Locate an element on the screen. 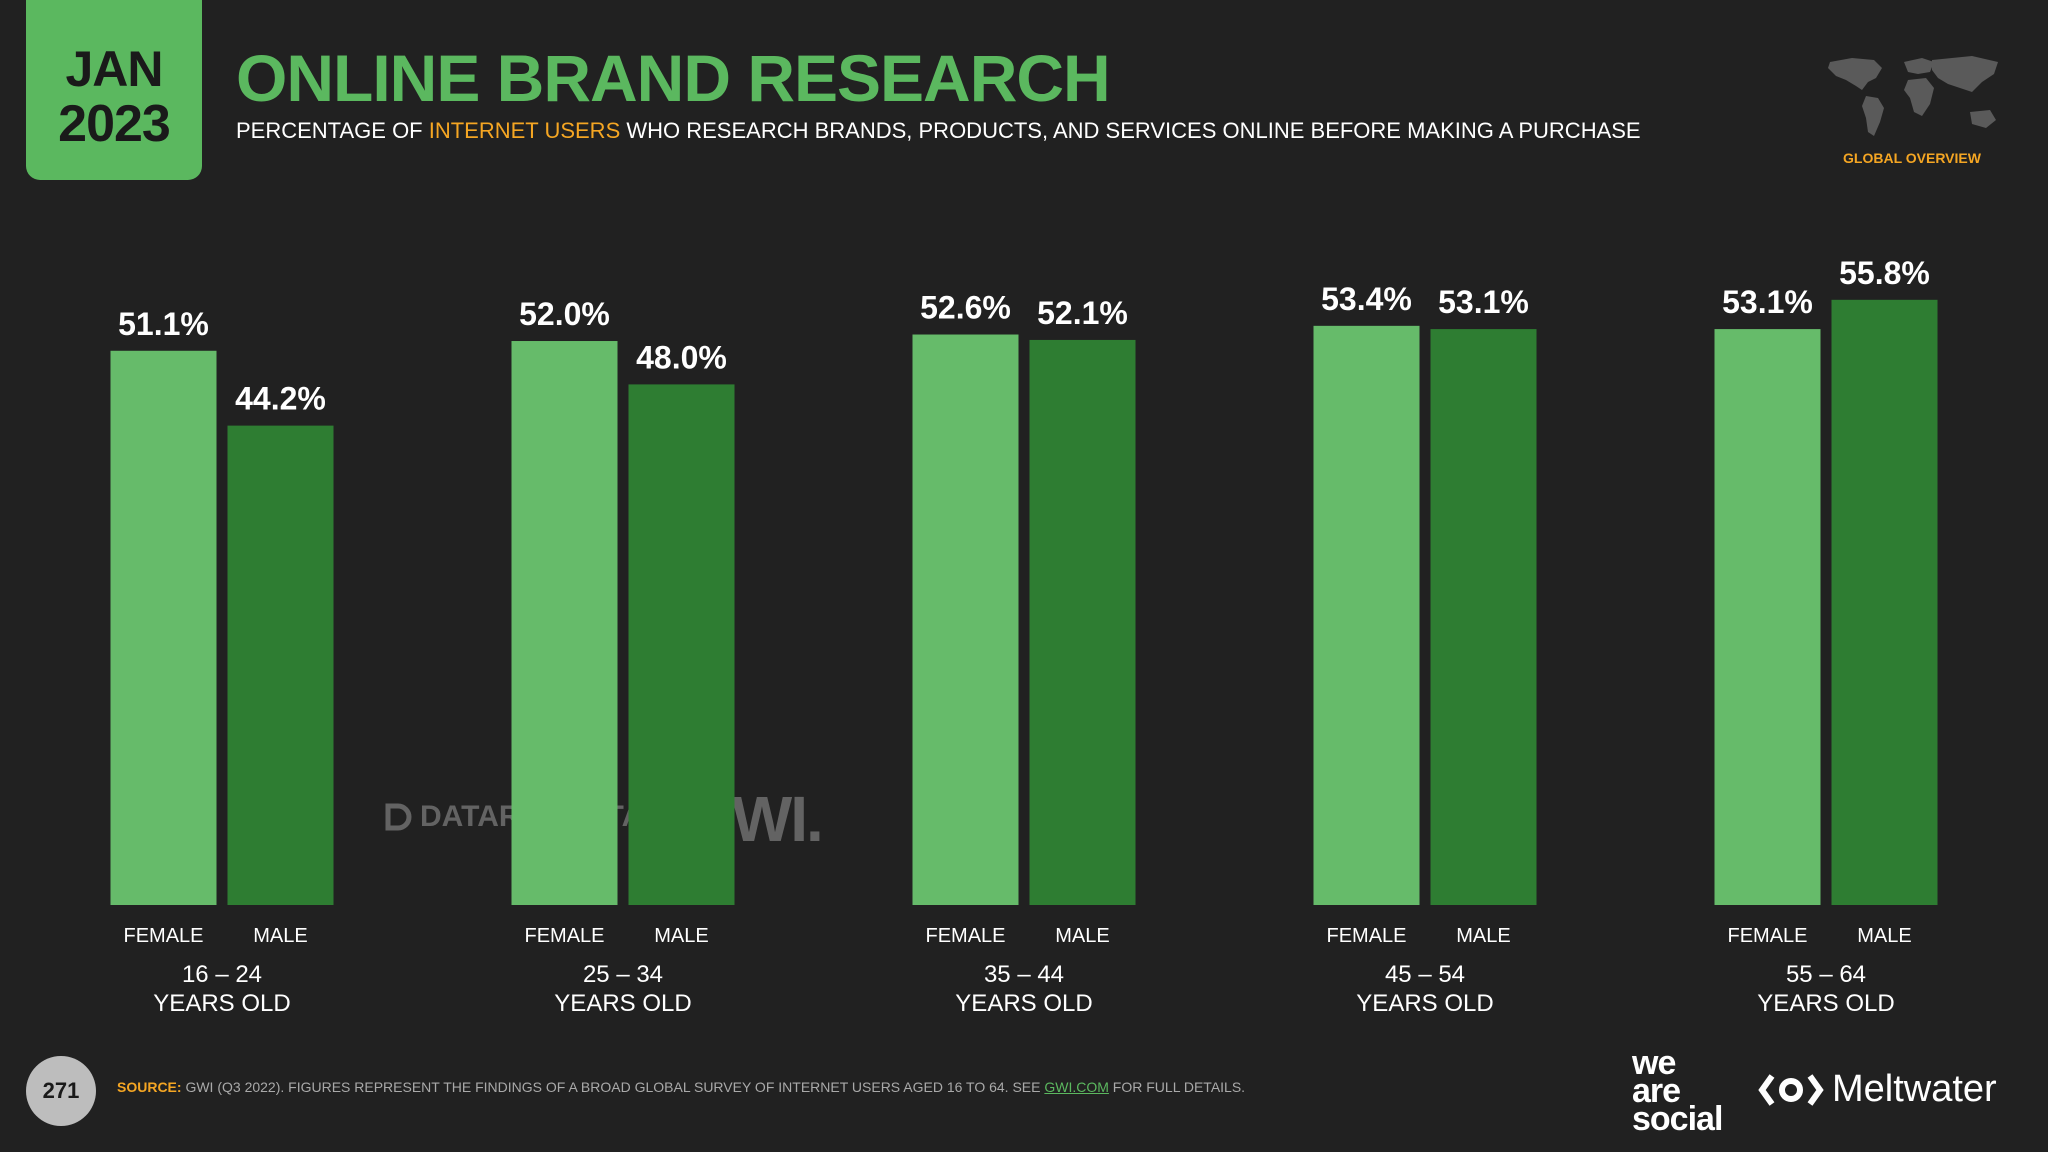 This screenshot has width=2048, height=1152. source-link: GWI.COM is located at coordinates (1076, 1087).